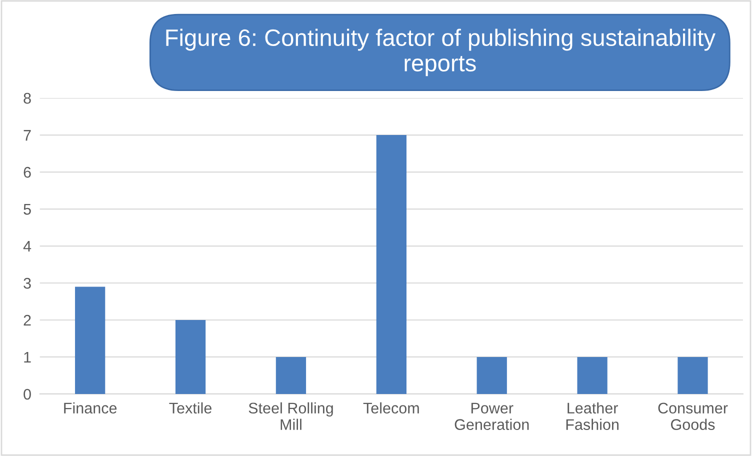 The image size is (752, 456). Describe the element at coordinates (190, 408) in the screenshot. I see `x-tick-label: Textile` at that location.